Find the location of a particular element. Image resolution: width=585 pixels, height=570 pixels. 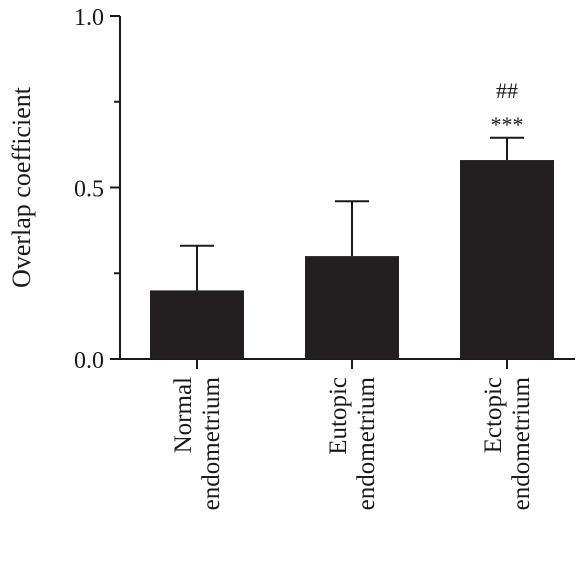

significance-annotations: ## *** is located at coordinates (507, 107).